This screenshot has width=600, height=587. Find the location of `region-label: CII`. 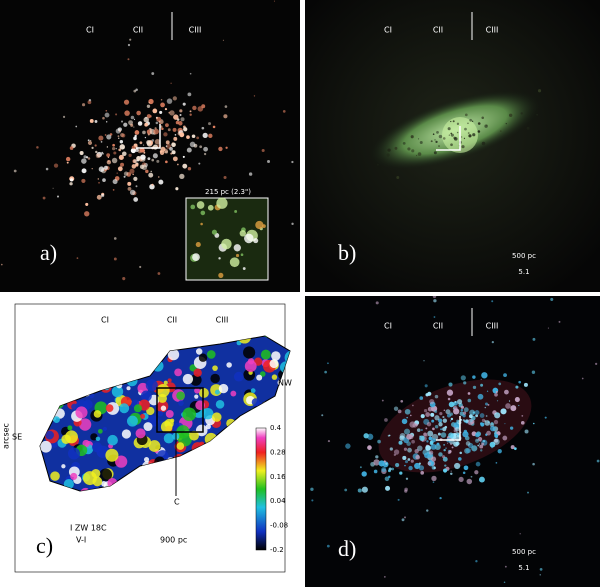

region-label: CII is located at coordinates (438, 30).